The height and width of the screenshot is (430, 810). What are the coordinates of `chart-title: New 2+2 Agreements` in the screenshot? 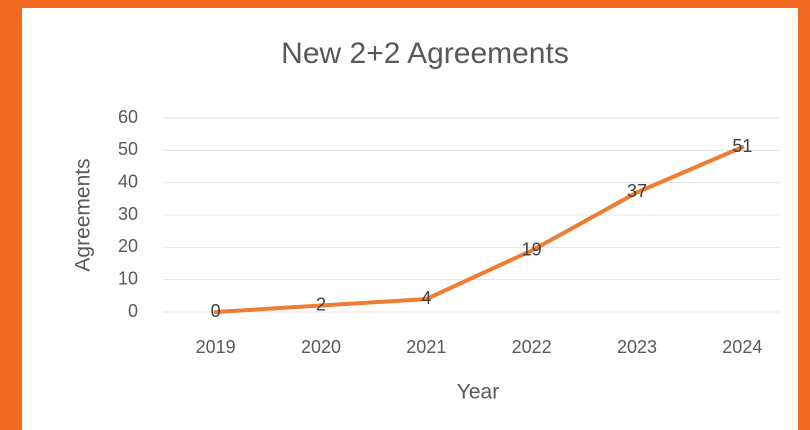 It's located at (425, 53).